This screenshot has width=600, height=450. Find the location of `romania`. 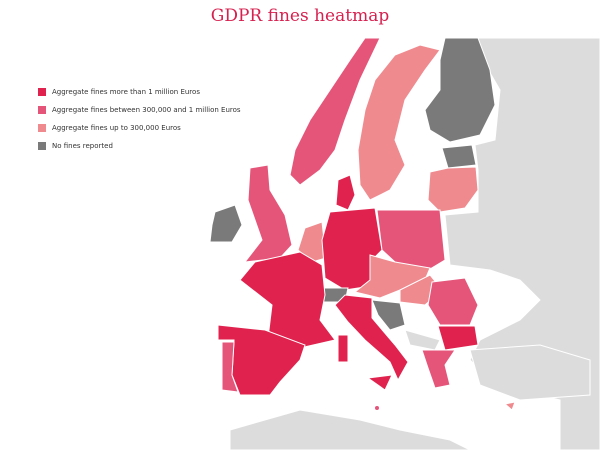

romania is located at coordinates (453, 301).